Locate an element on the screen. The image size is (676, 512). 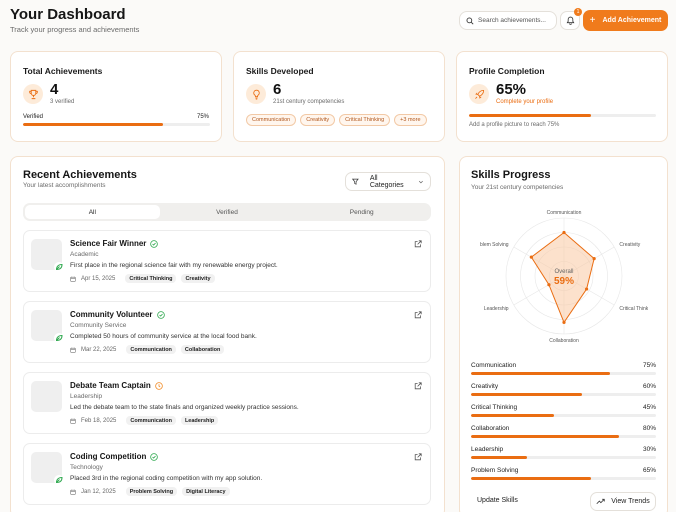
skill-tag: Problem Solving is located at coordinates (151, 491).